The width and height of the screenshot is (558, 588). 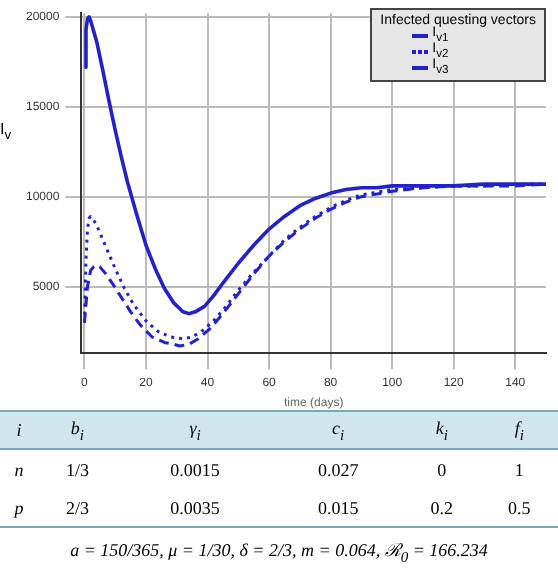 What do you see at coordinates (338, 507) in the screenshot?
I see `text: 0.015` at bounding box center [338, 507].